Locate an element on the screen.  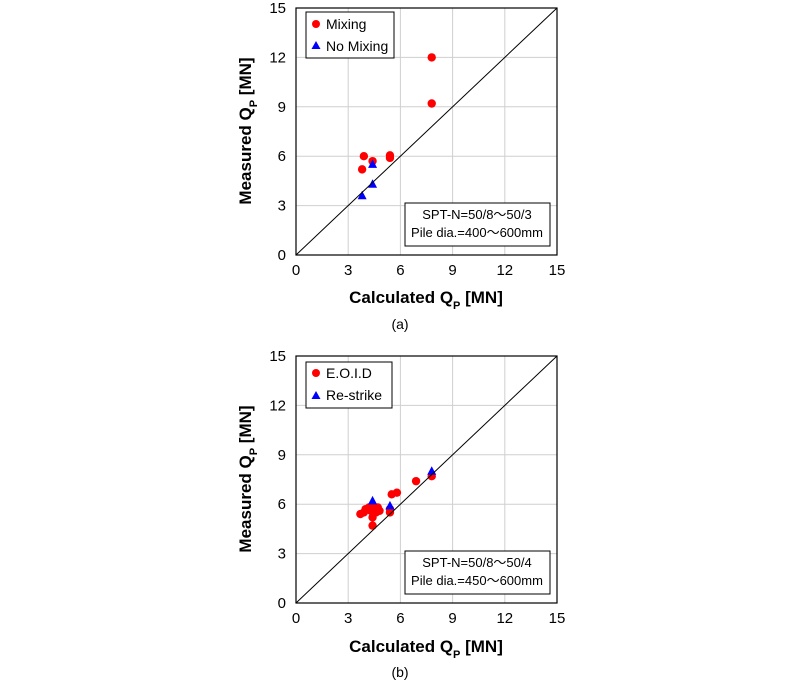
x-axis-title-main-a: Calculated Q is located at coordinates (401, 297).